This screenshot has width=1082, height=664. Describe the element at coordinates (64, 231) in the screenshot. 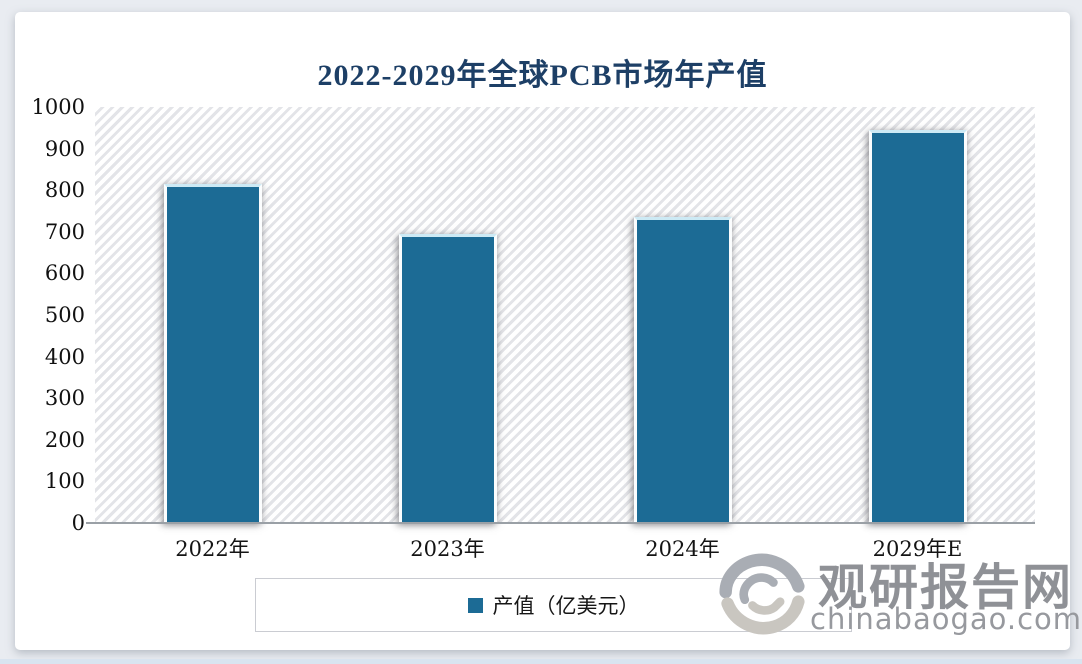

I see `y-tick-label: 700` at that location.